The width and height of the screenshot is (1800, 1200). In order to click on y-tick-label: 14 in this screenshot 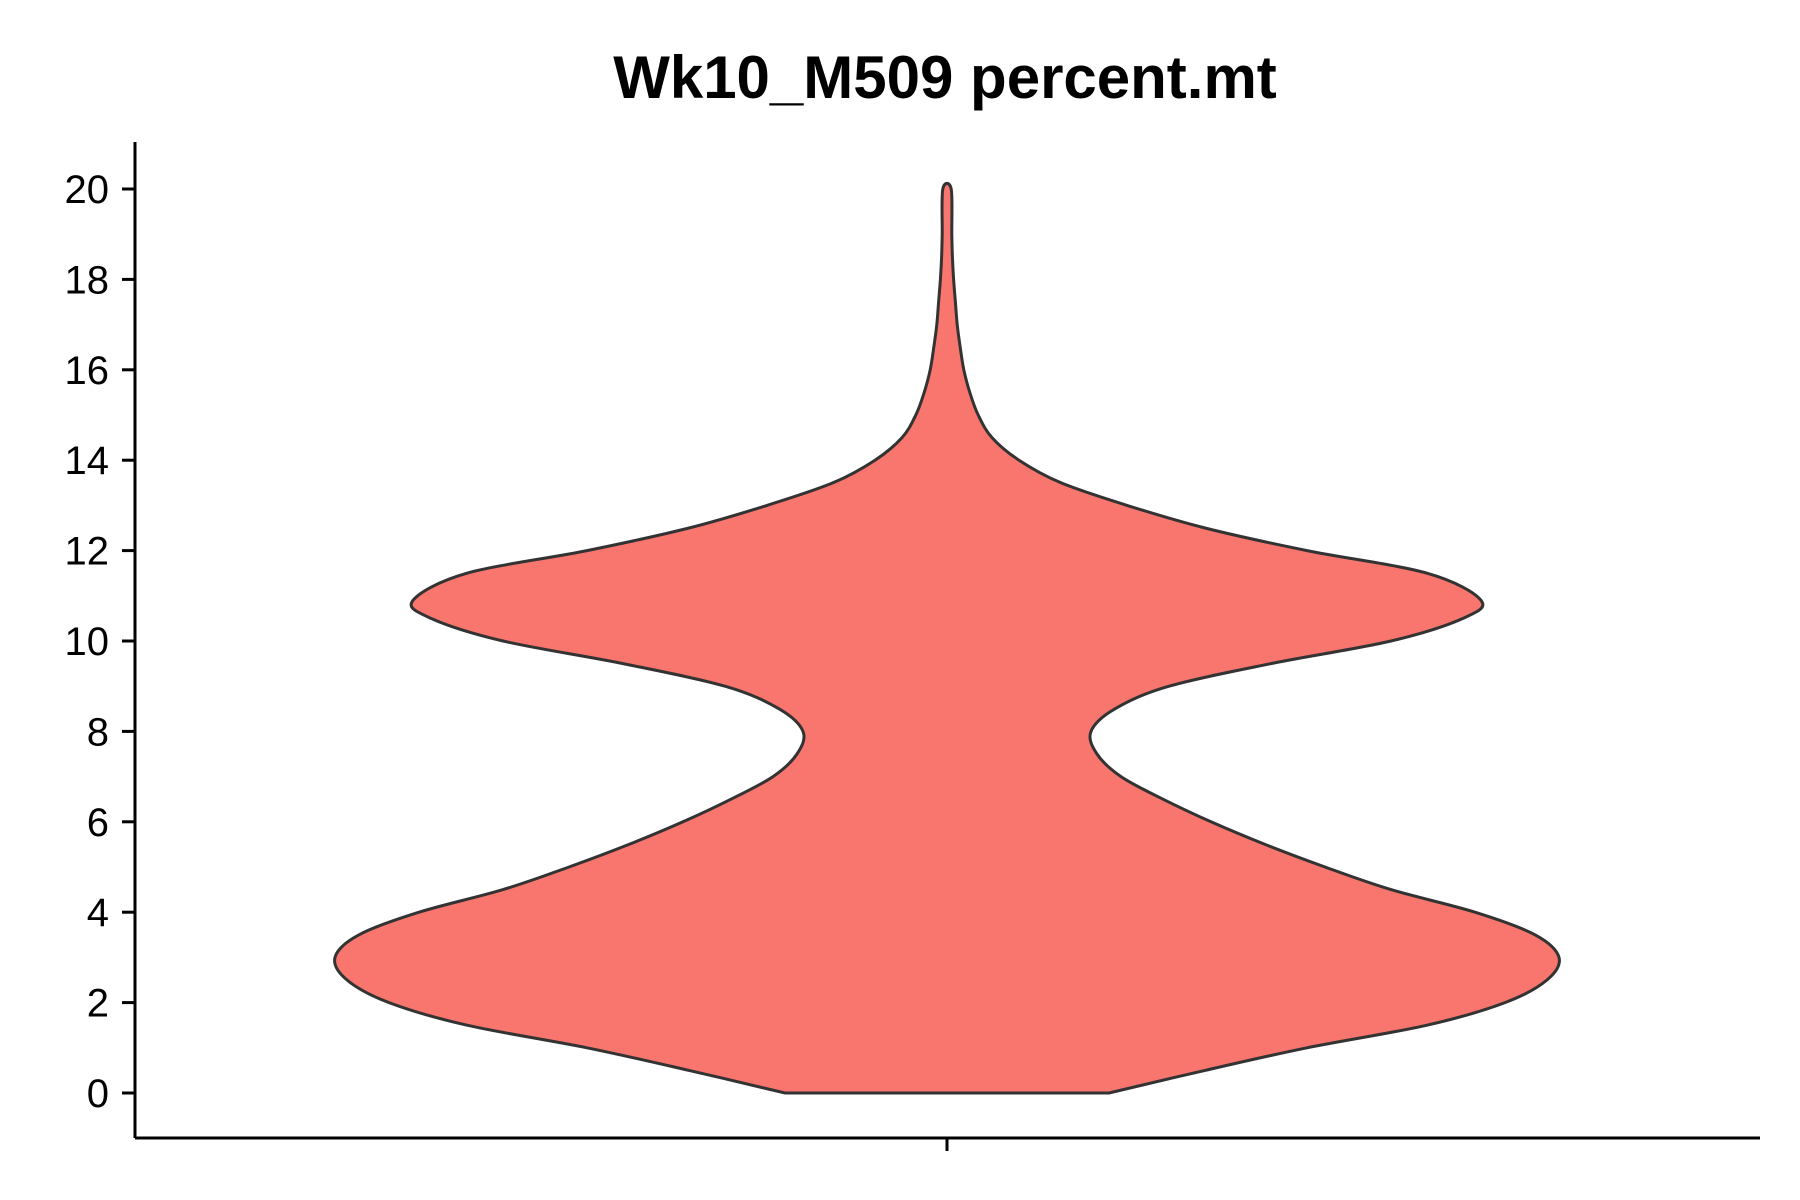, I will do `click(87, 461)`.